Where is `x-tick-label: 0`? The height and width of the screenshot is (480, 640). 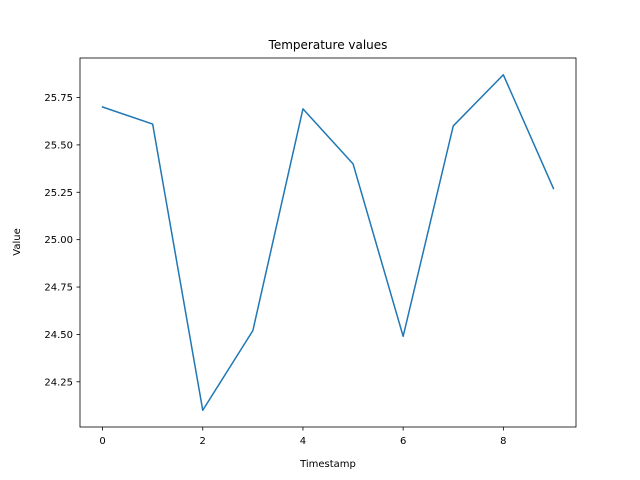 x-tick-label: 0 is located at coordinates (102, 441).